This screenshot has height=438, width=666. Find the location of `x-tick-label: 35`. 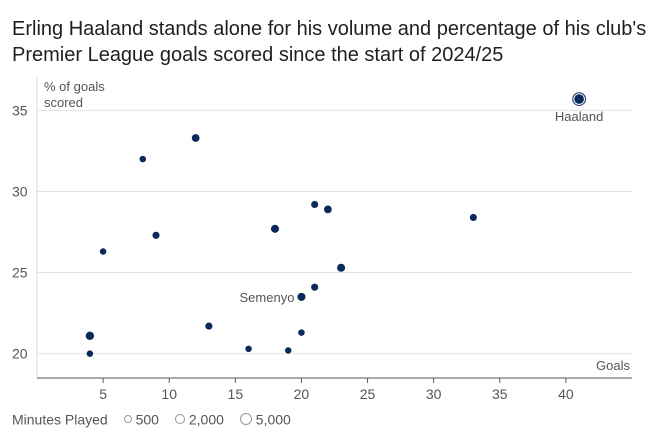

x-tick-label: 35 is located at coordinates (500, 394).